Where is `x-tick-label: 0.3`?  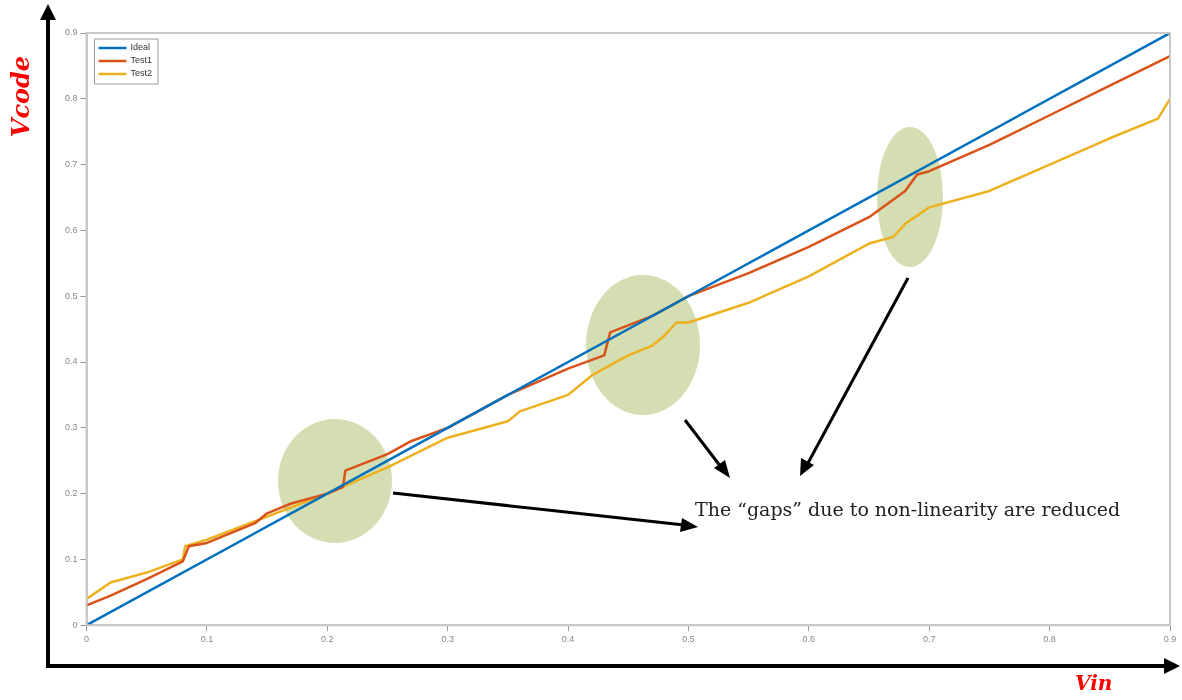 x-tick-label: 0.3 is located at coordinates (447, 639).